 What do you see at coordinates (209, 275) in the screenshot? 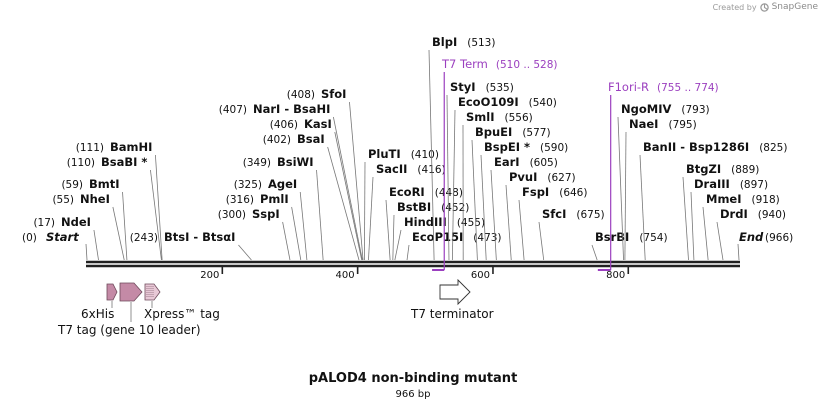
I see `ruler-label: 200` at bounding box center [209, 275].